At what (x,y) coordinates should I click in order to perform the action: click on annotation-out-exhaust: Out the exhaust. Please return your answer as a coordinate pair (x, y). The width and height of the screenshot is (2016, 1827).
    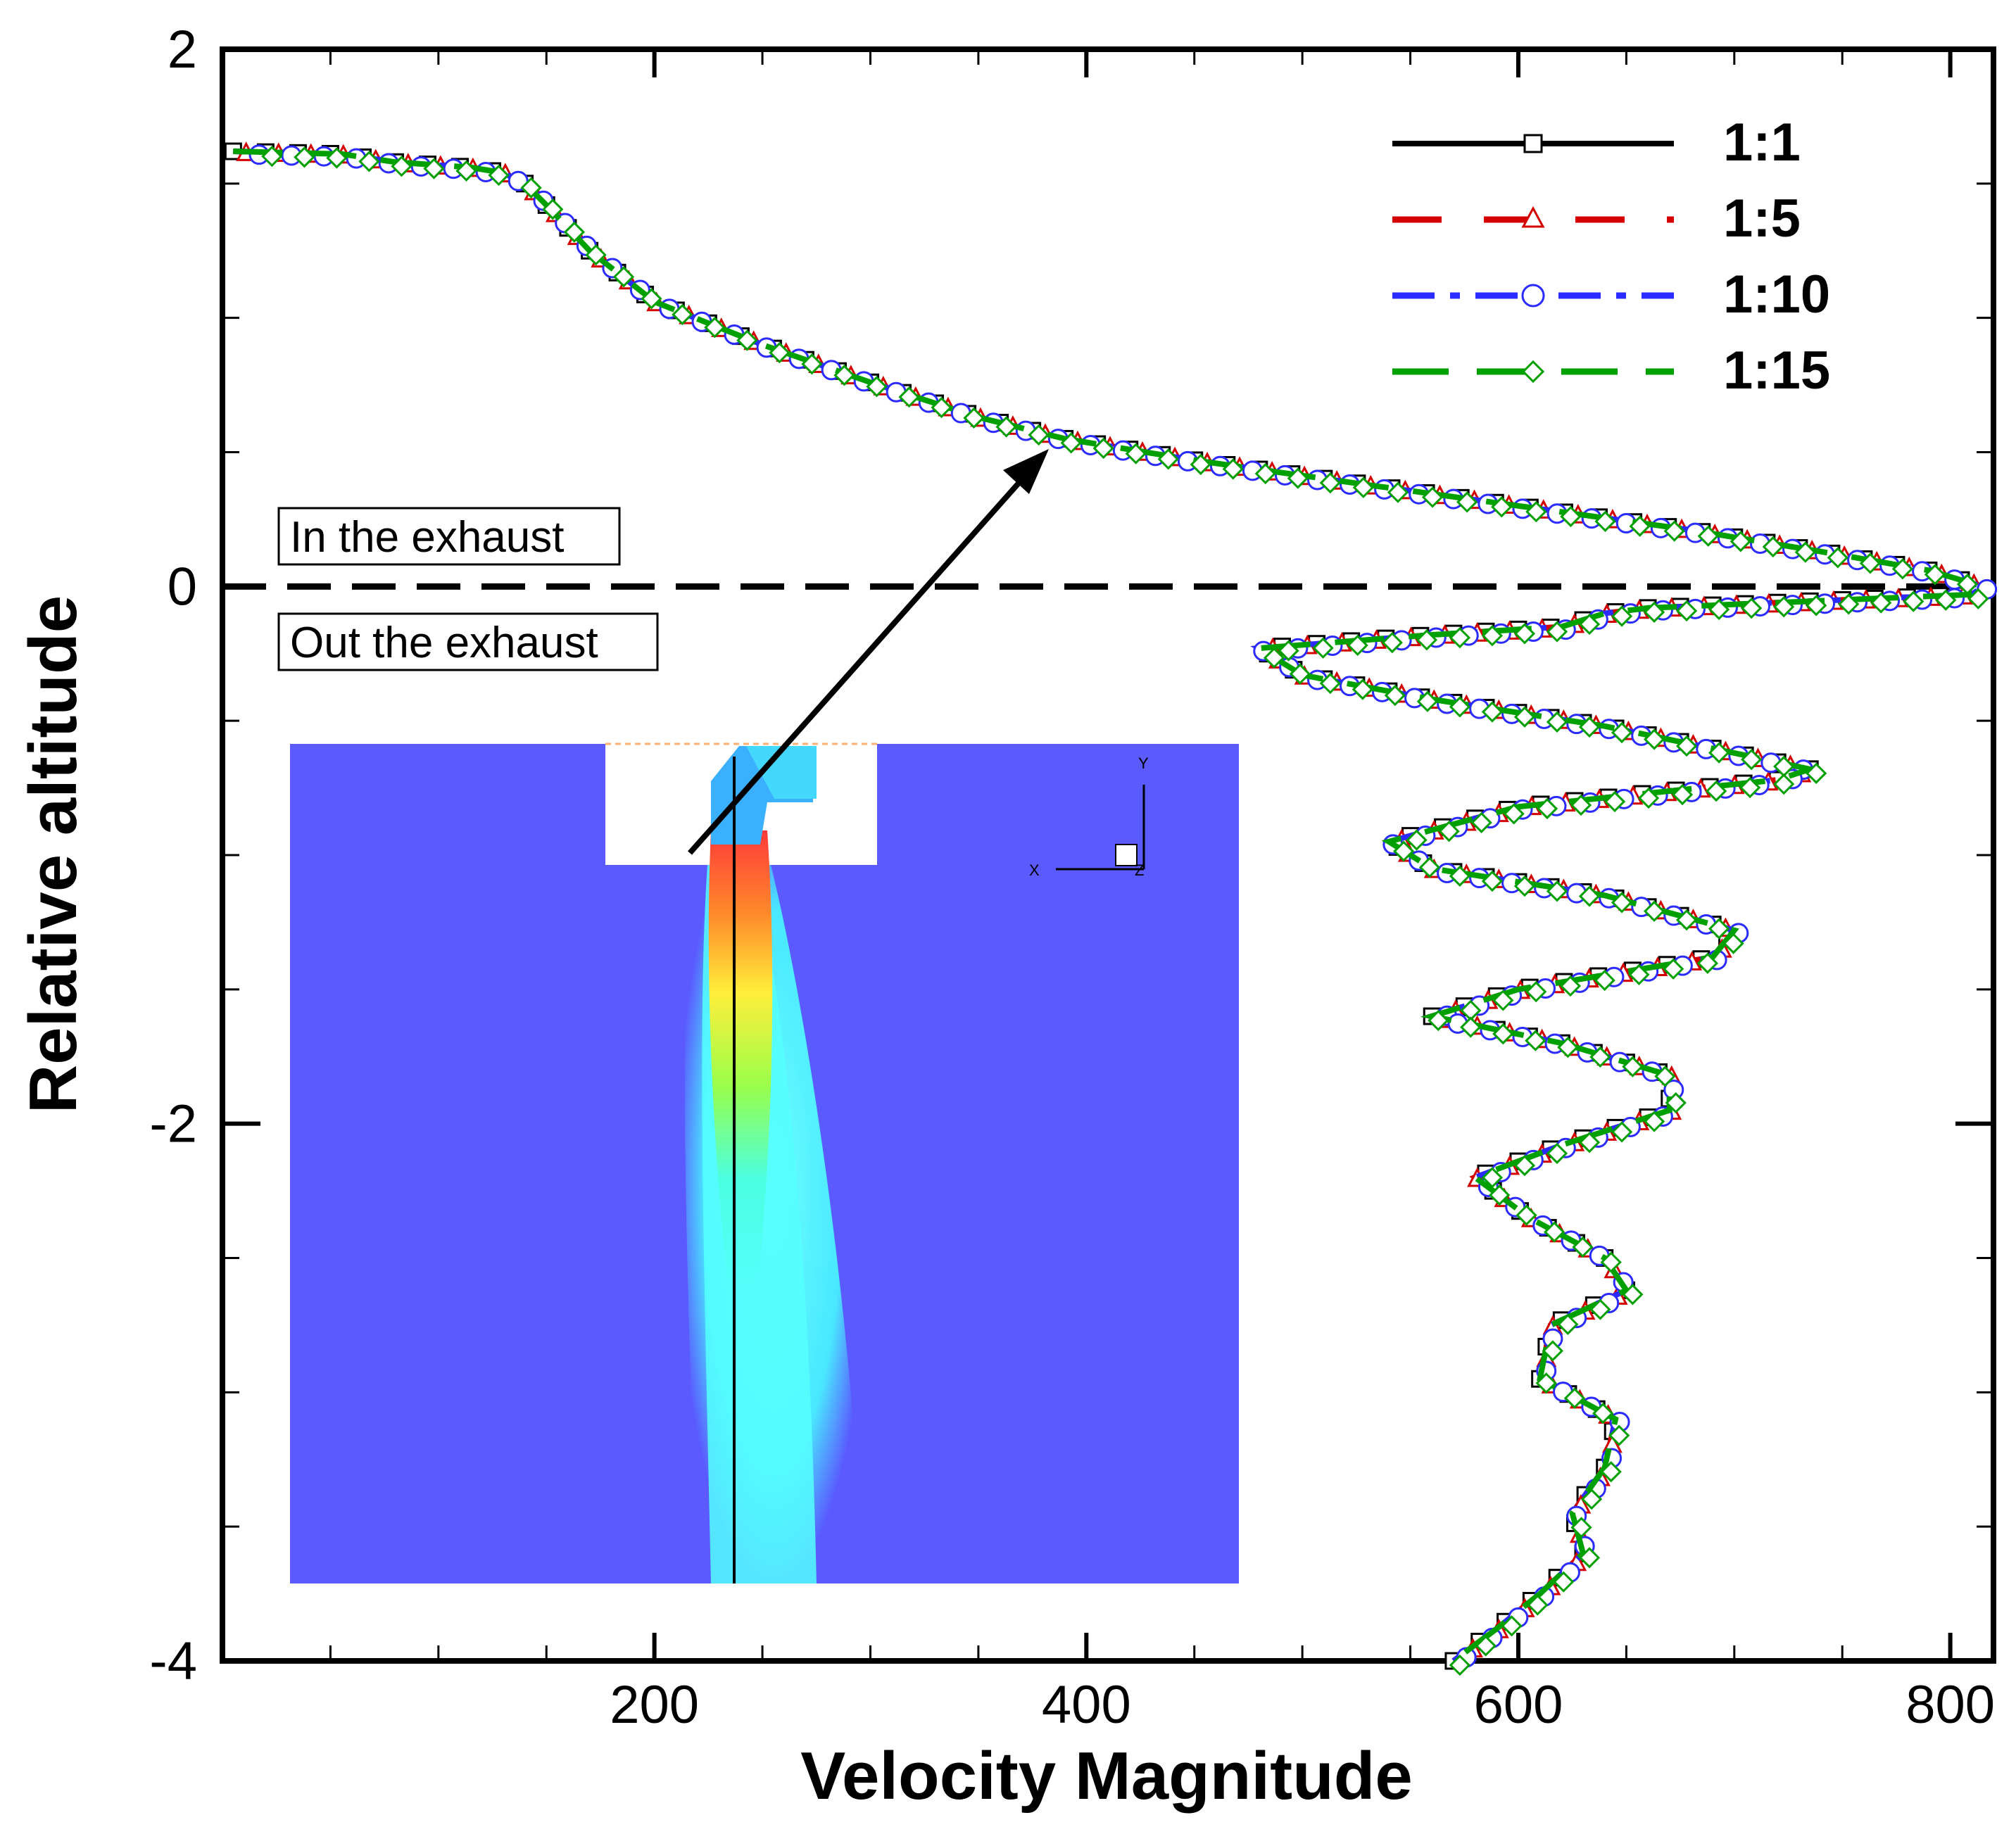
    Looking at the image, I should click on (468, 641).